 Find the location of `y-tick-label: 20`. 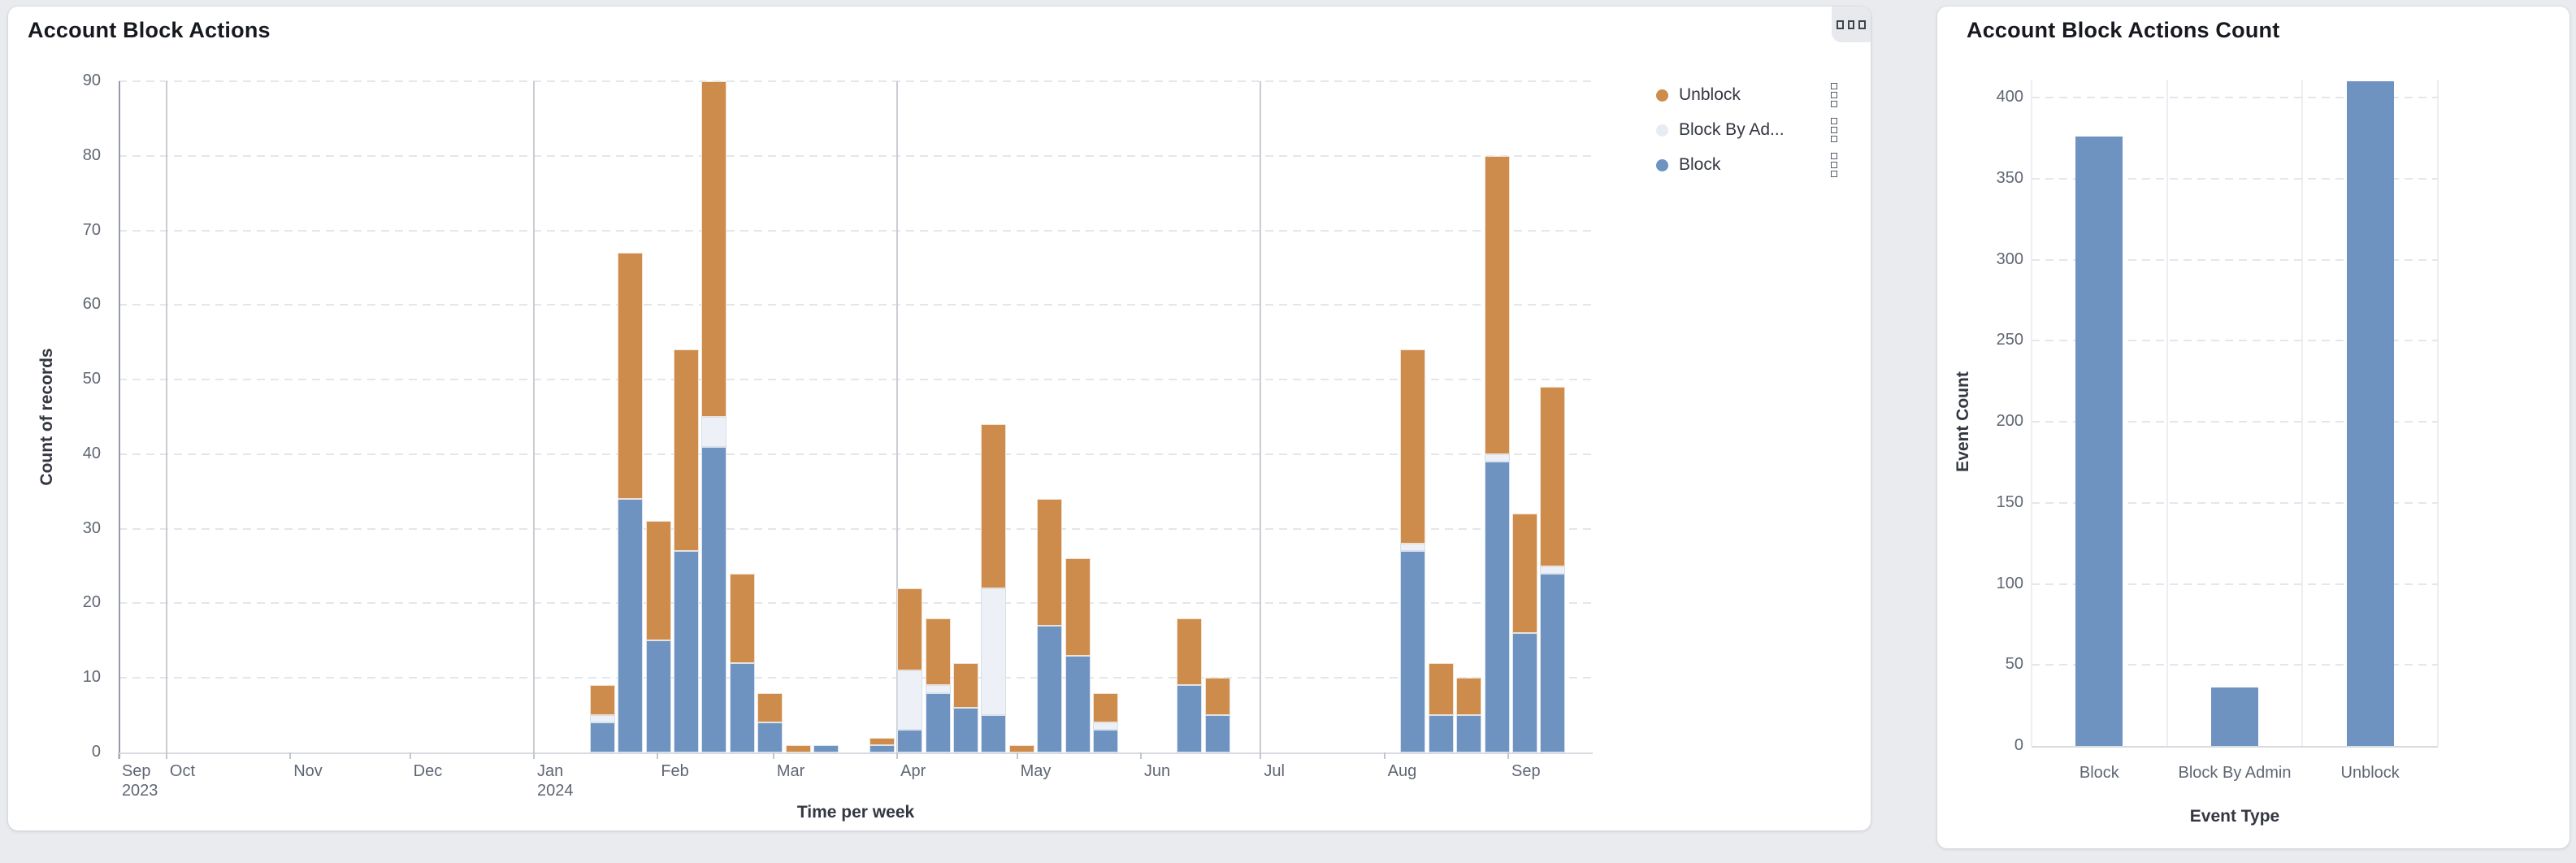

y-tick-label: 20 is located at coordinates (92, 602).